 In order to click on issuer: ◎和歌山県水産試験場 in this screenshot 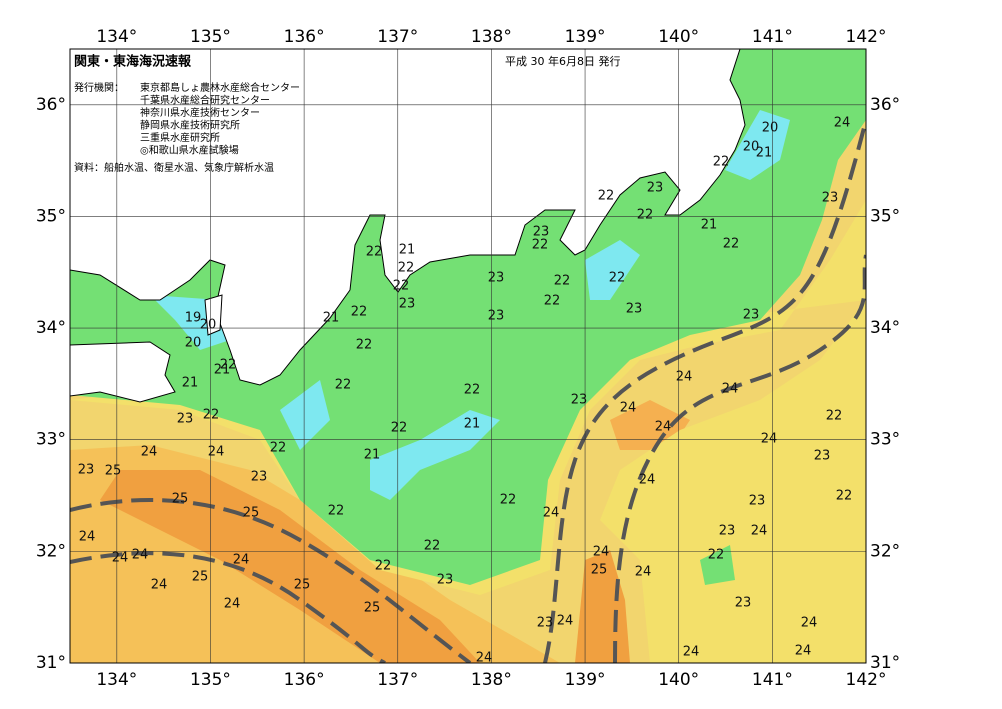, I will do `click(189, 150)`.